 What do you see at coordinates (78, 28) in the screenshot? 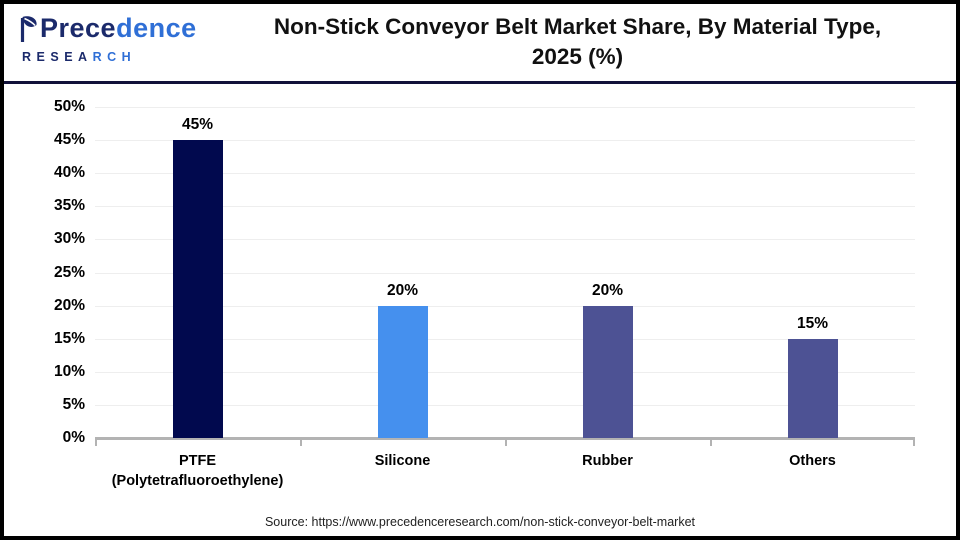
I see `logo-text-dark: Prece` at bounding box center [78, 28].